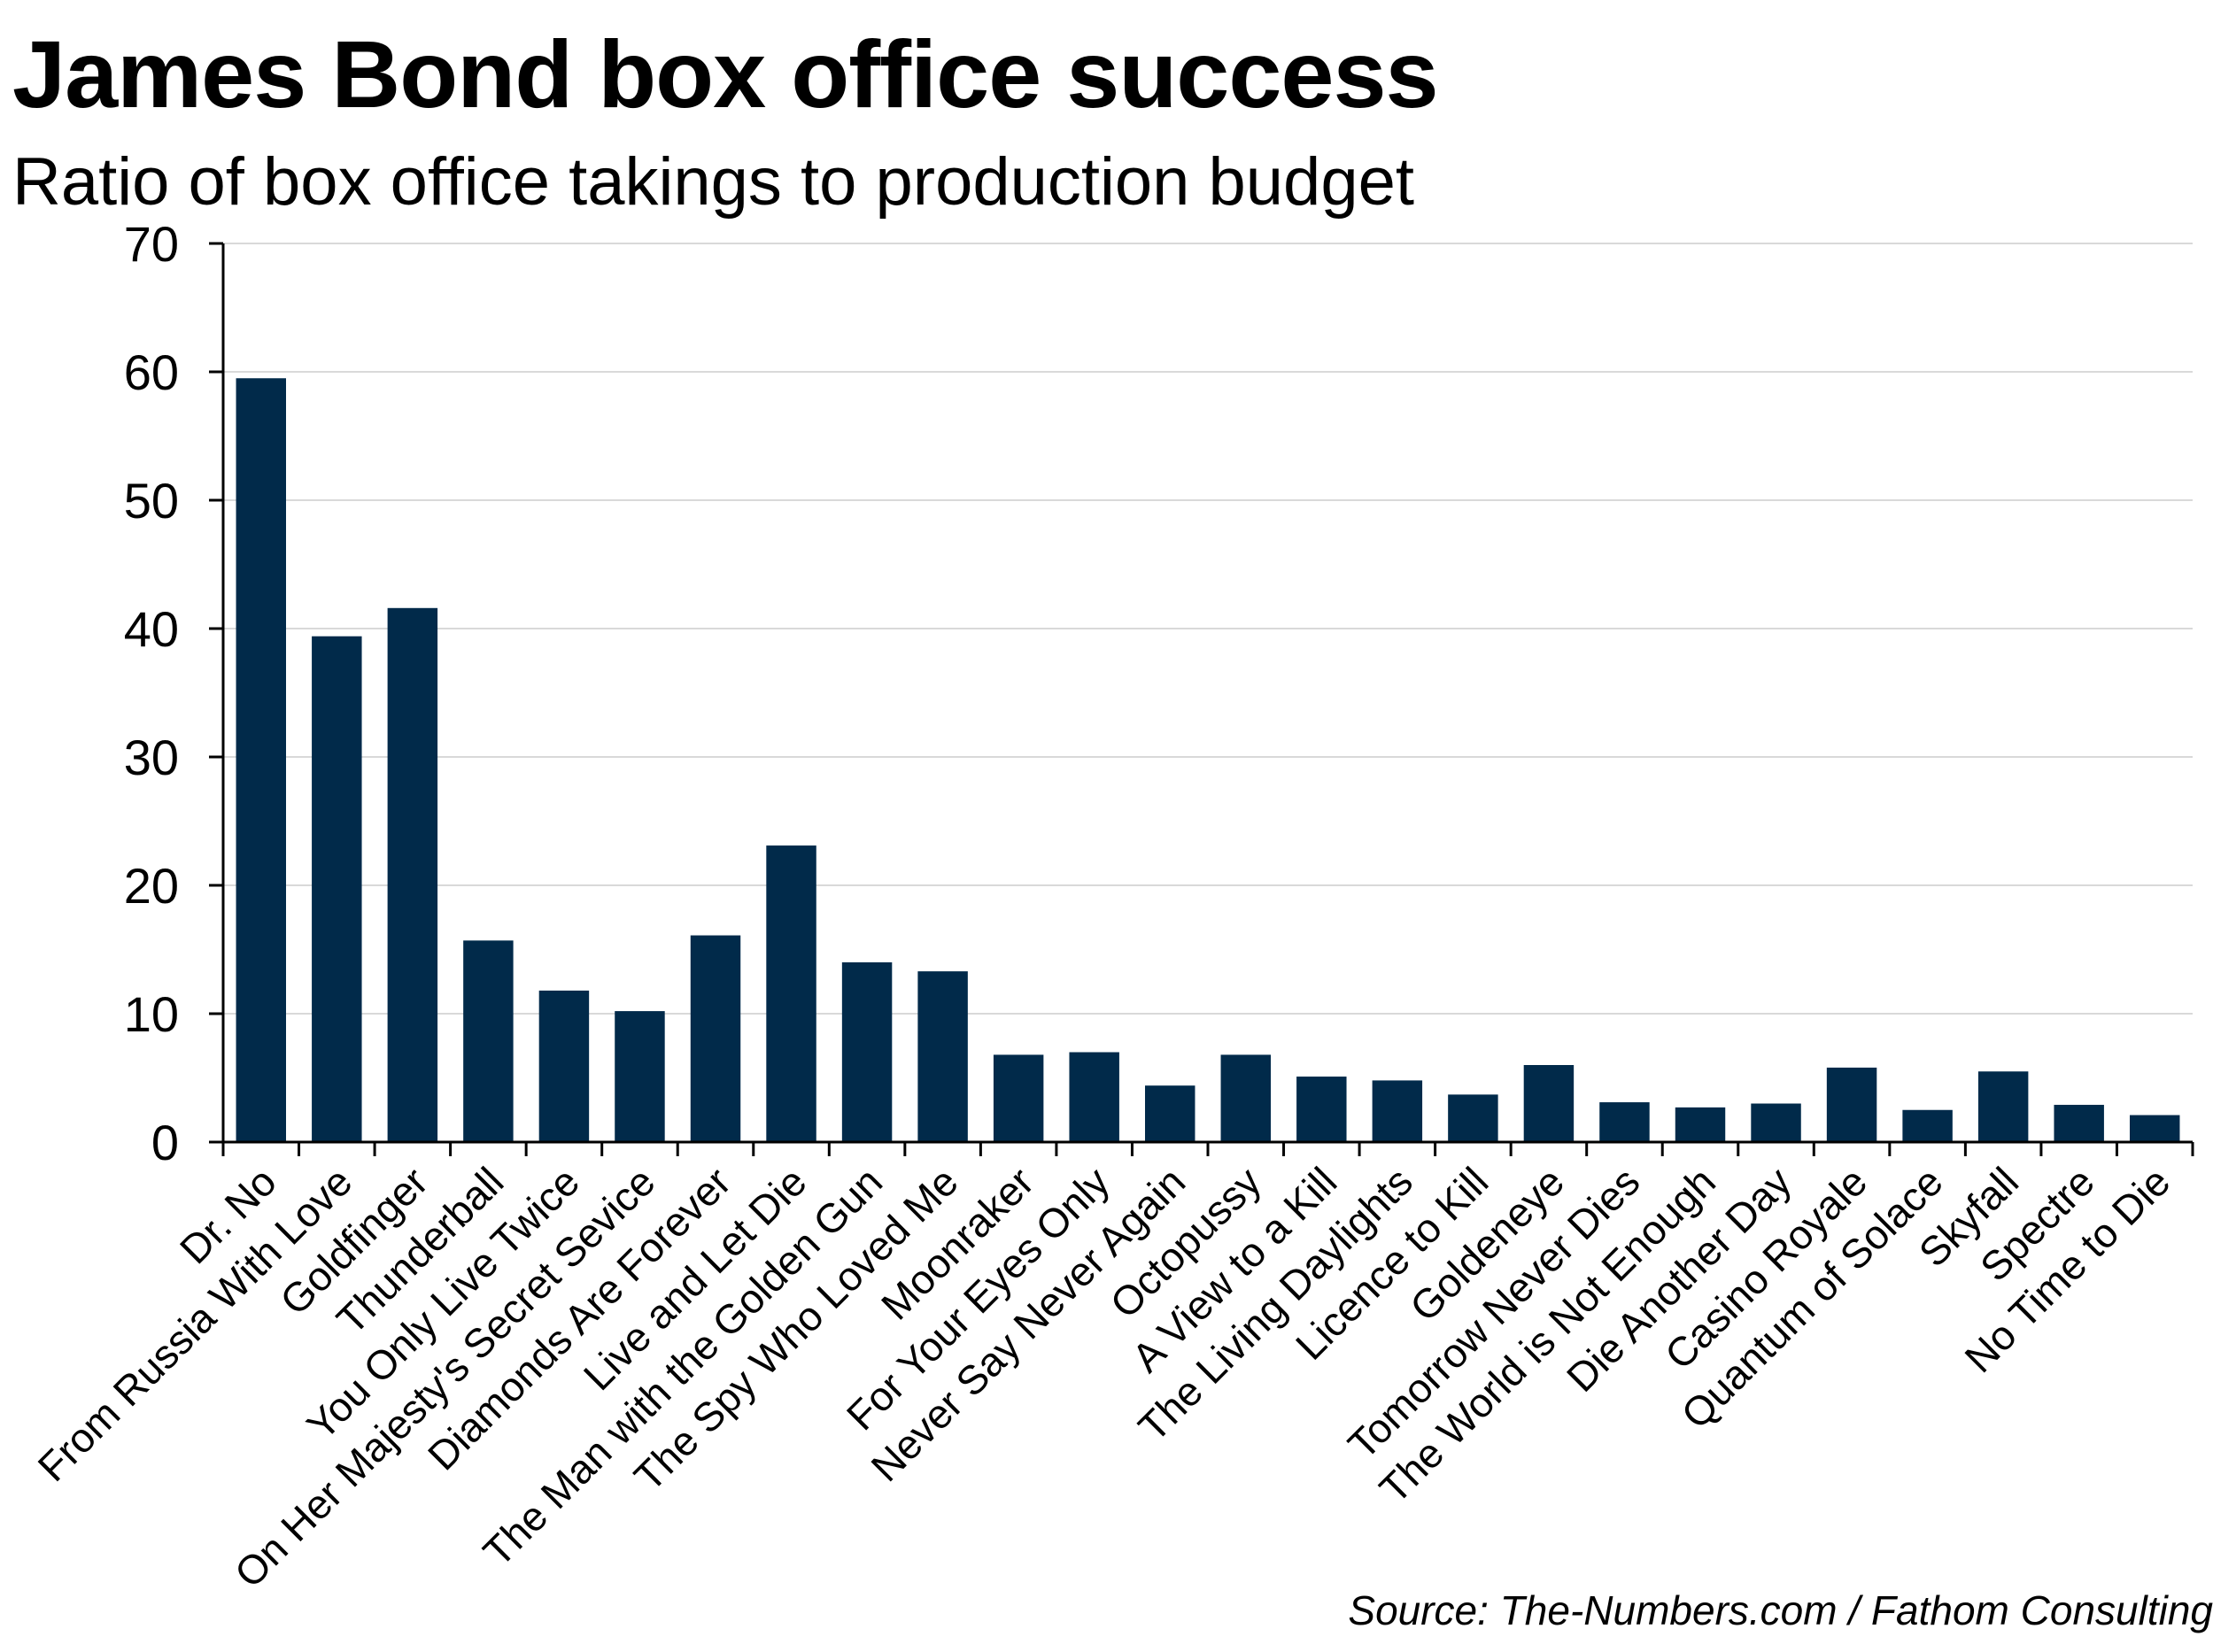 This screenshot has height=1652, width=2213. I want to click on x-category-label: From Russia With Love, so click(195, 1324).